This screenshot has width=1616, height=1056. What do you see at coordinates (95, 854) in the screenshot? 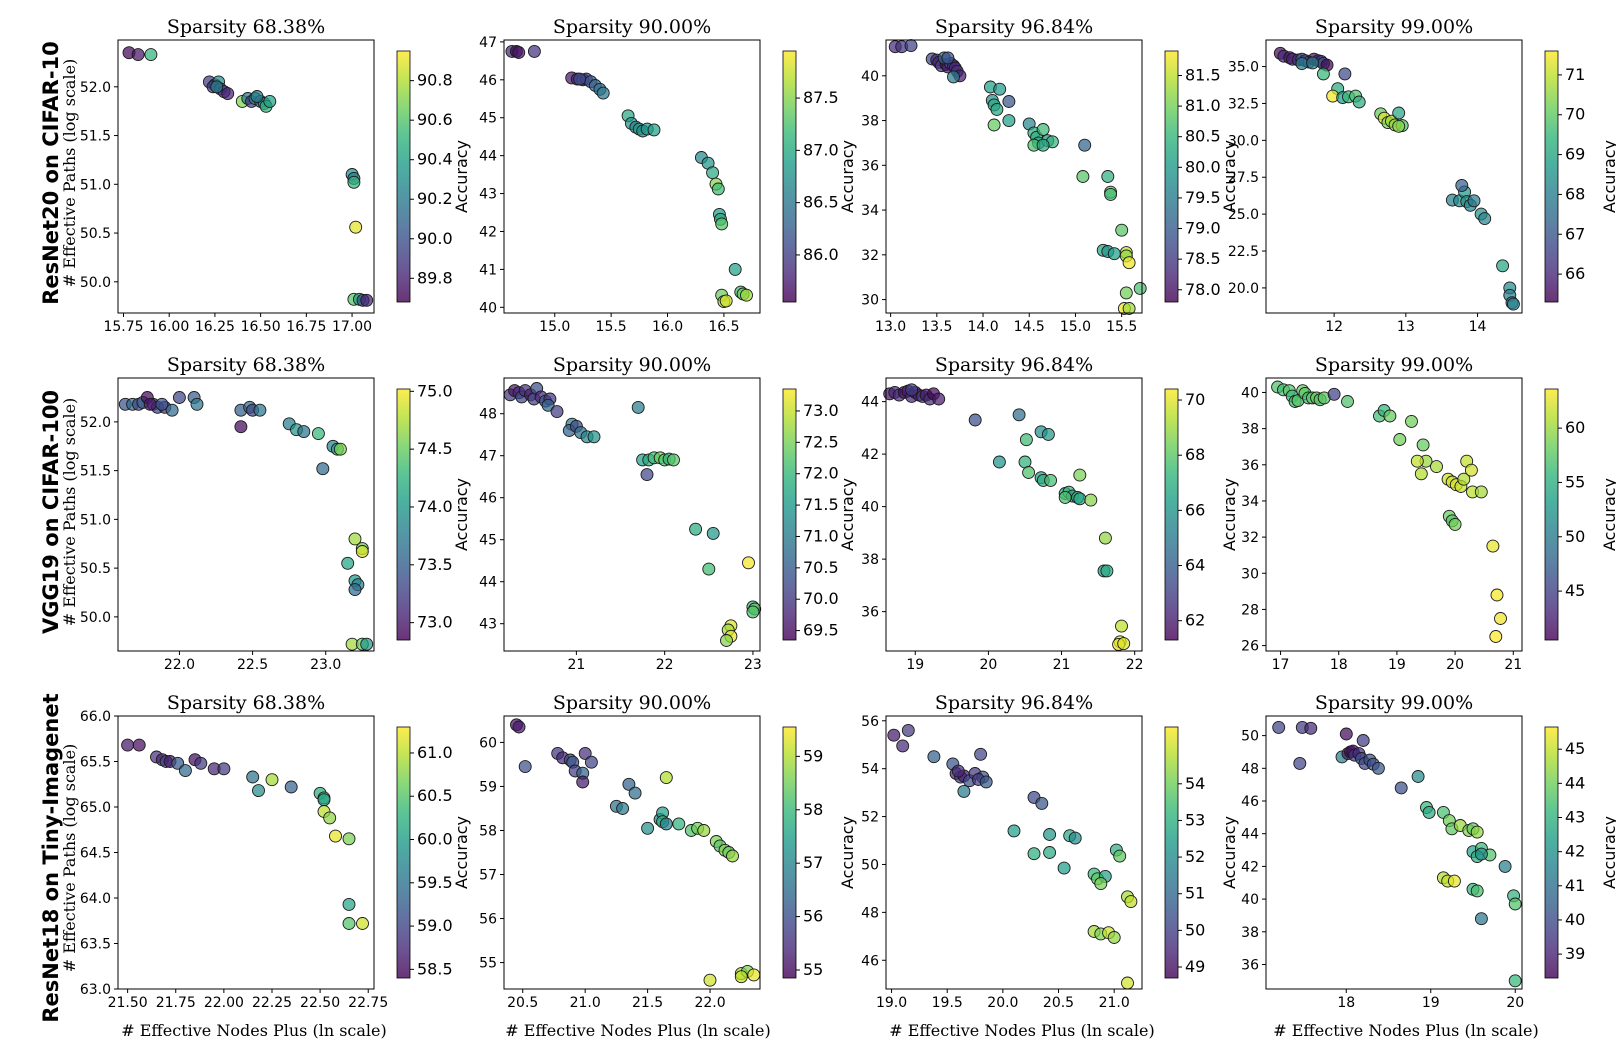
I see `panel-3-1-y-tick-label: 64.5` at bounding box center [95, 854].